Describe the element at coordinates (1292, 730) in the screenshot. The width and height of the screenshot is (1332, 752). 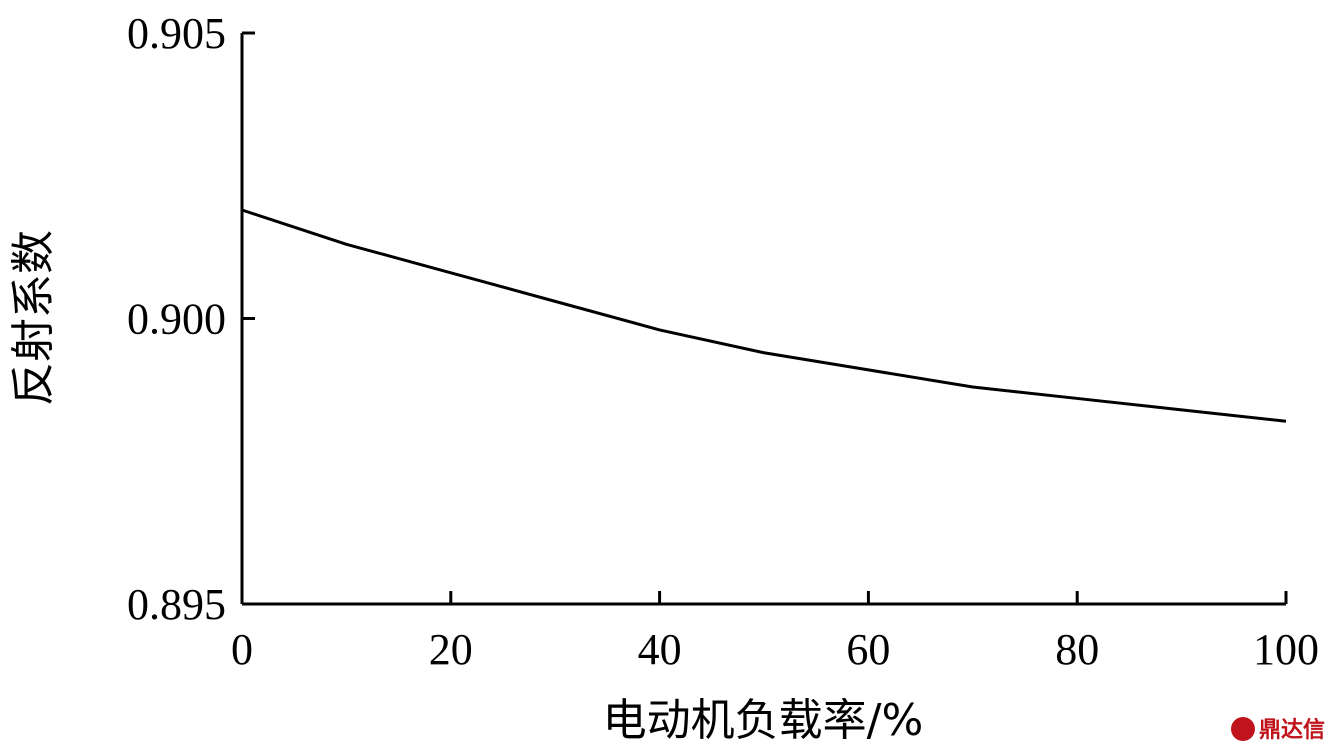
I see `watermark-text: 鼎达信` at that location.